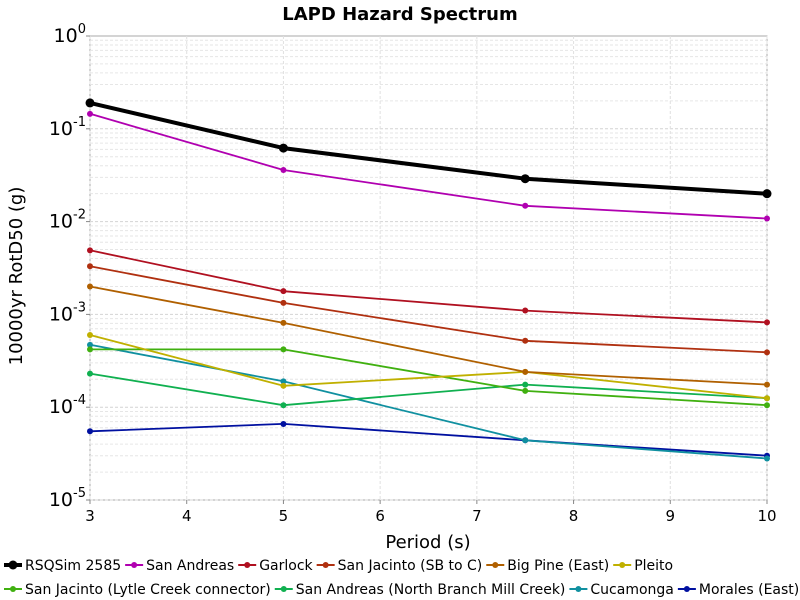  What do you see at coordinates (16, 276) in the screenshot?
I see `y-axis-label: 10000yr RotD50 (g)` at bounding box center [16, 276].